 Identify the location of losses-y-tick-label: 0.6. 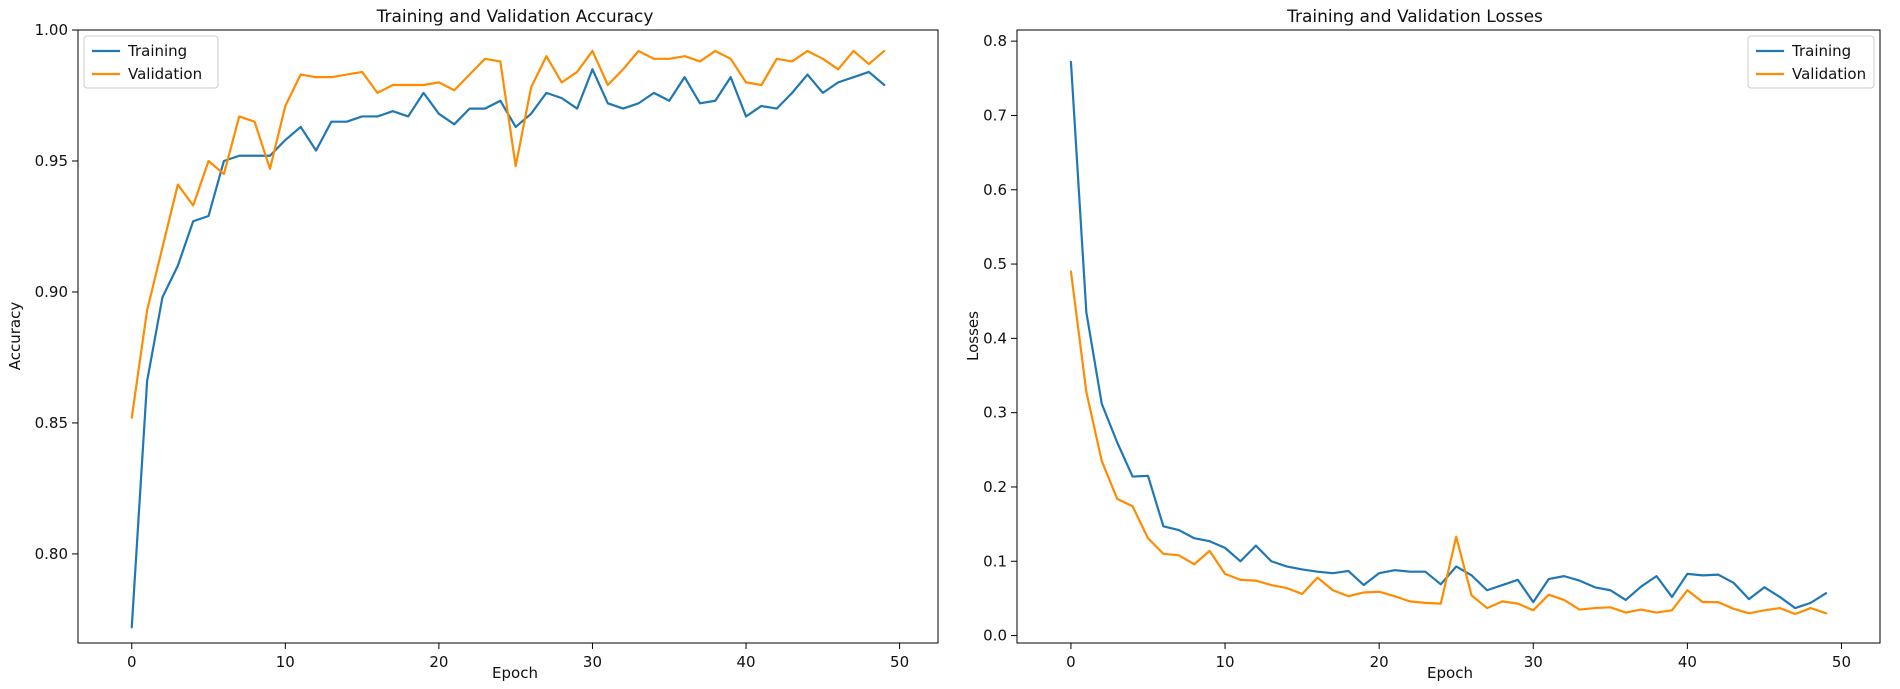
(995, 190).